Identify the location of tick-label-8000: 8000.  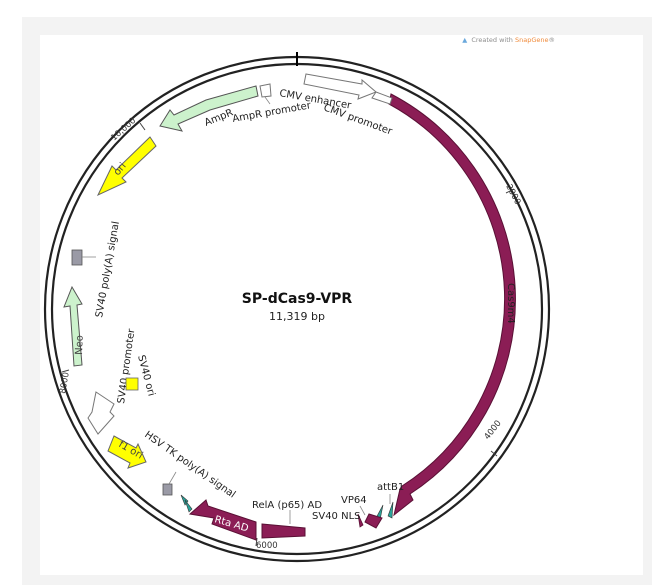
(65, 382).